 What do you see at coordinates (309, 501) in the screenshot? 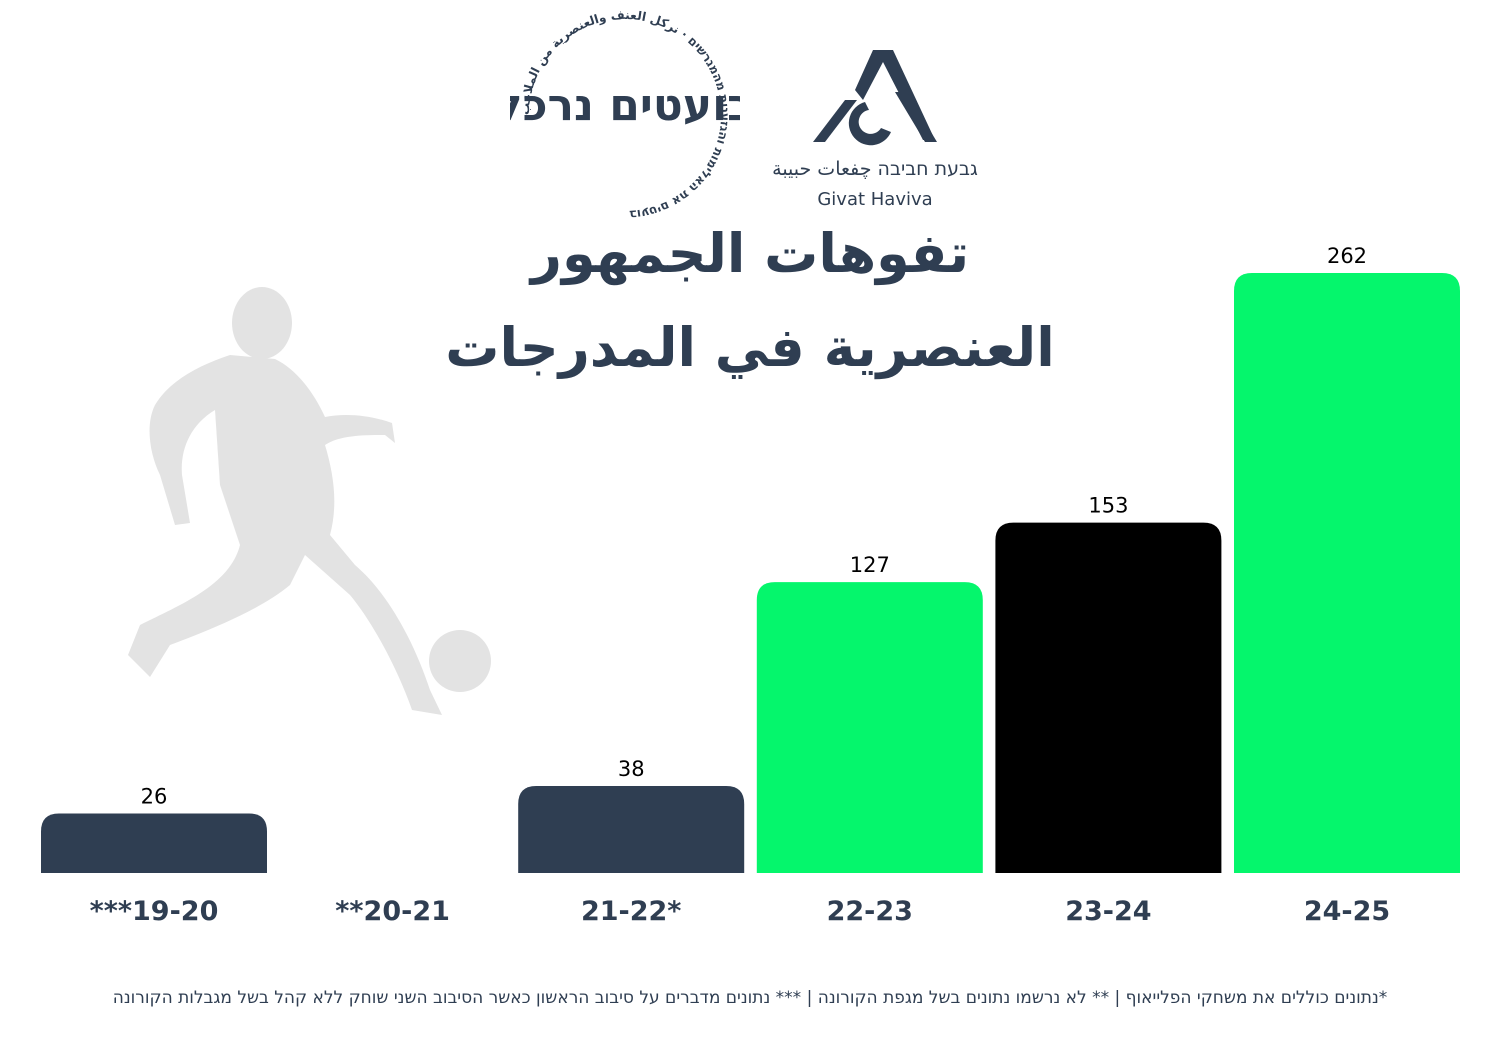
I see `football-player-silhouette-icon` at bounding box center [309, 501].